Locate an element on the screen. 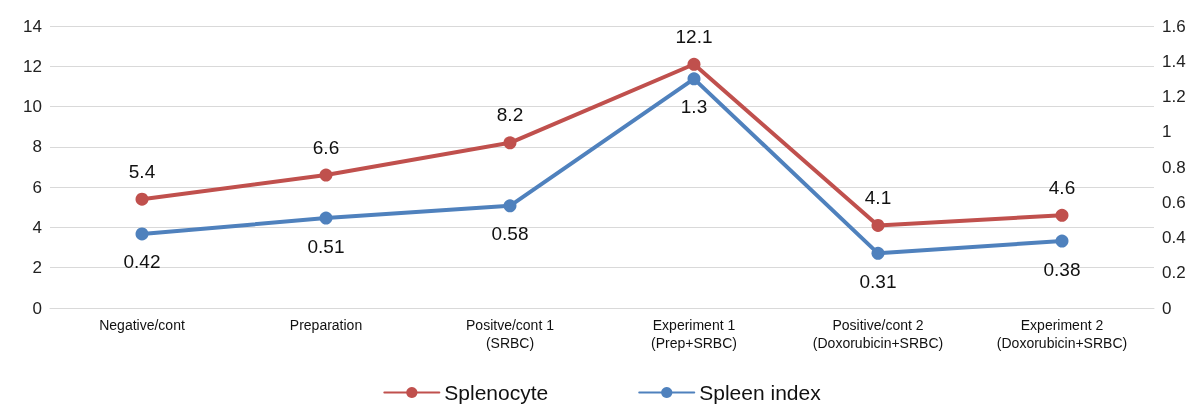  y2-tick-label: 0 is located at coordinates (1167, 308).